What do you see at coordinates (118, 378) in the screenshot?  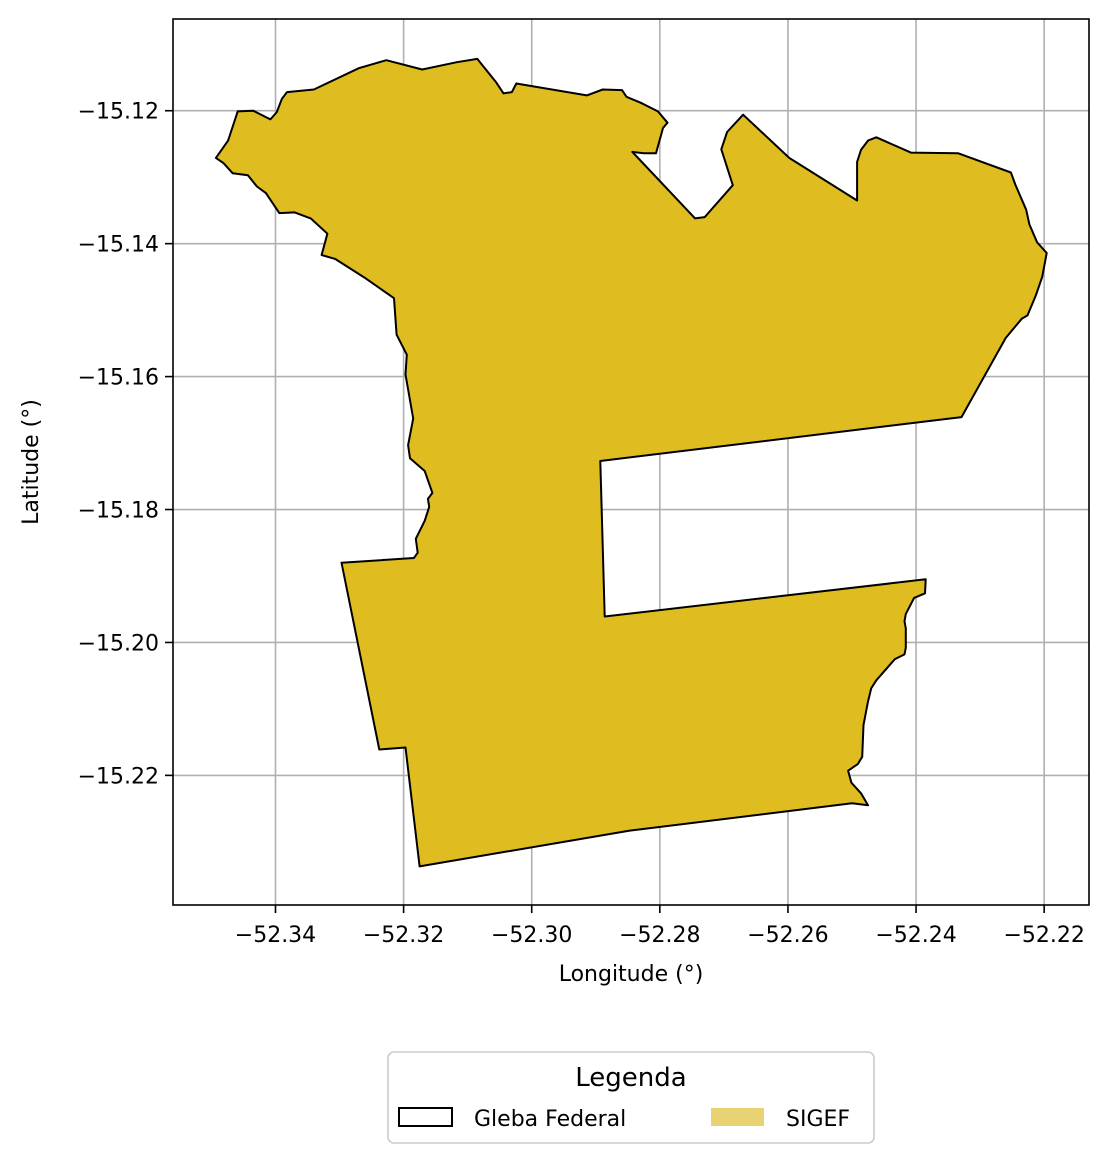 I see `y-tick-label: −15.16` at bounding box center [118, 378].